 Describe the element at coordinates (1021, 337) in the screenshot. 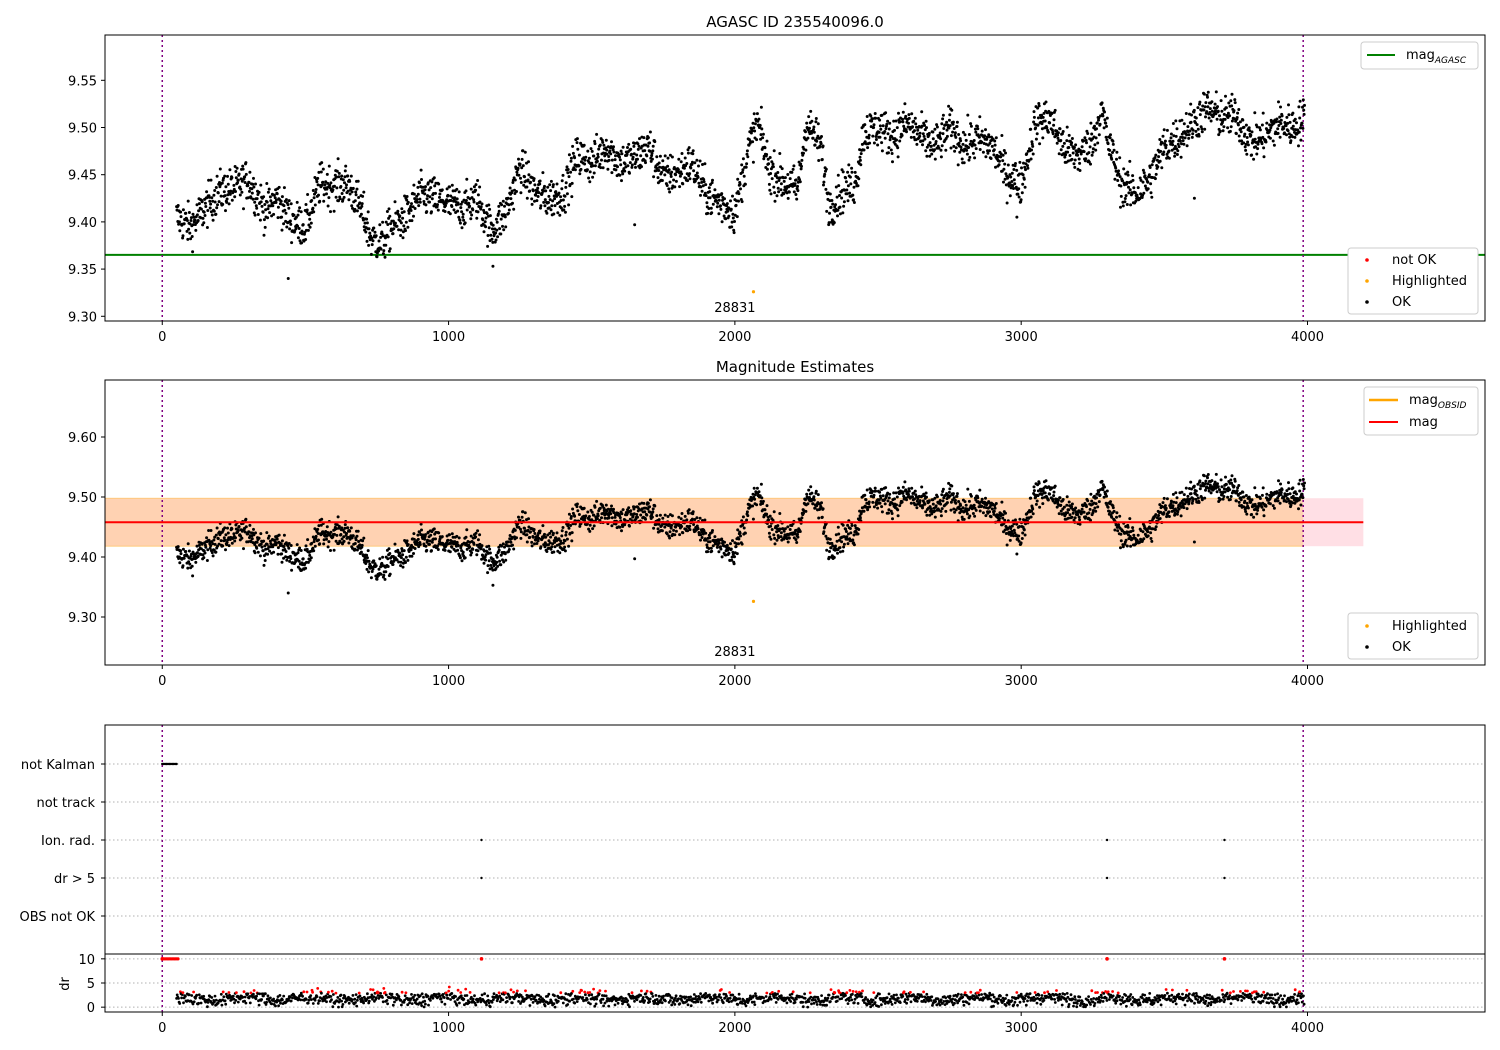

I see `panel1-xtick-label: 3000` at that location.